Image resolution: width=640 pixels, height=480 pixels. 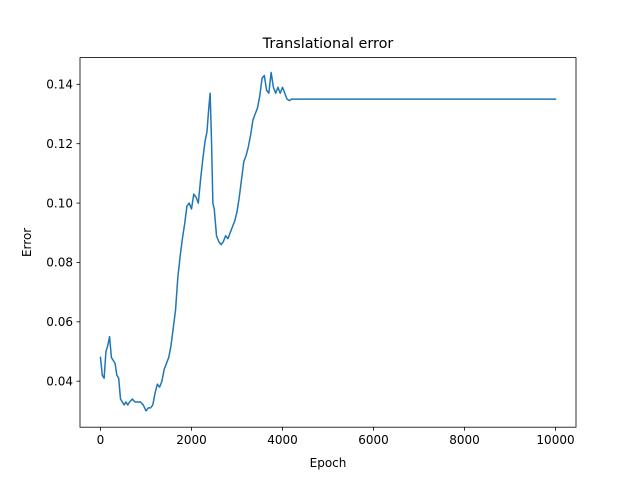 I want to click on x-tick-label: 6000, so click(x=373, y=440).